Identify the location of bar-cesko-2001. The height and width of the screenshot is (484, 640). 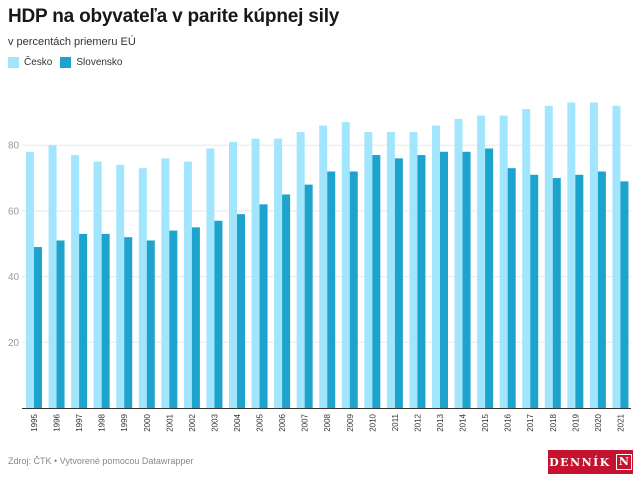
(165, 283).